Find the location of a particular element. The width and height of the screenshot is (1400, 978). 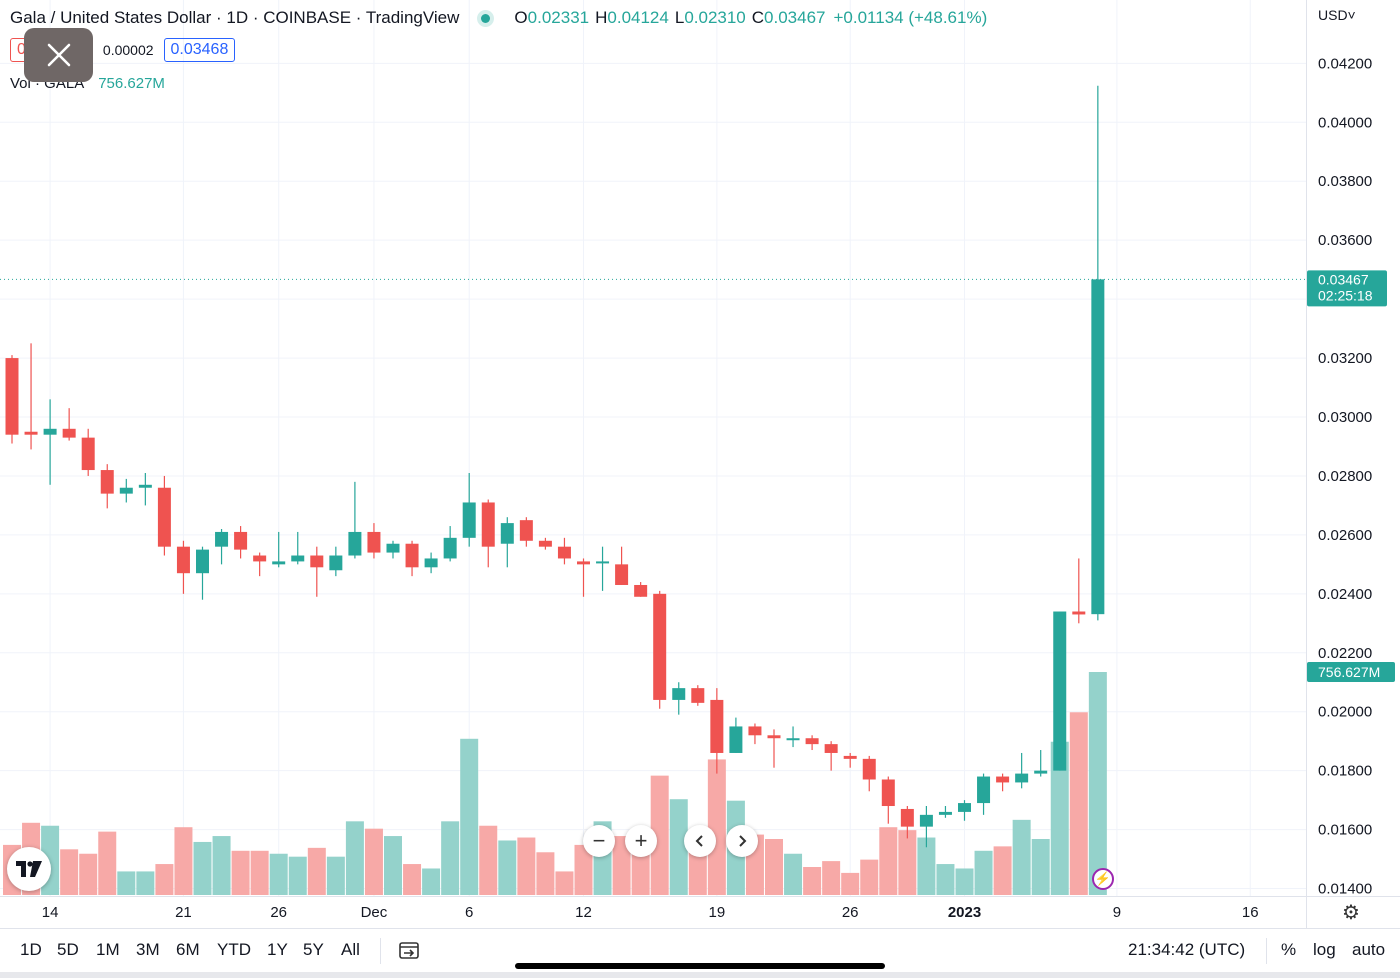

price-tick-label: 0.02800 is located at coordinates (1345, 476).